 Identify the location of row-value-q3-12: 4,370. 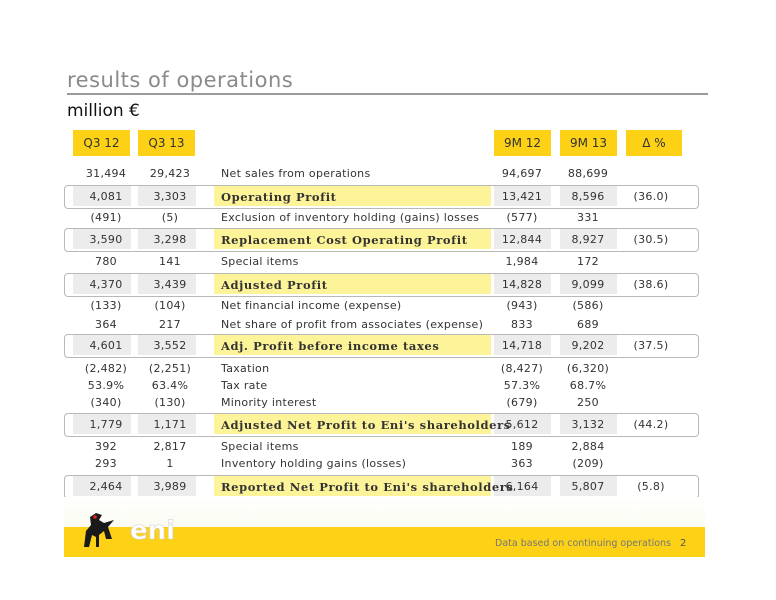
(106, 284).